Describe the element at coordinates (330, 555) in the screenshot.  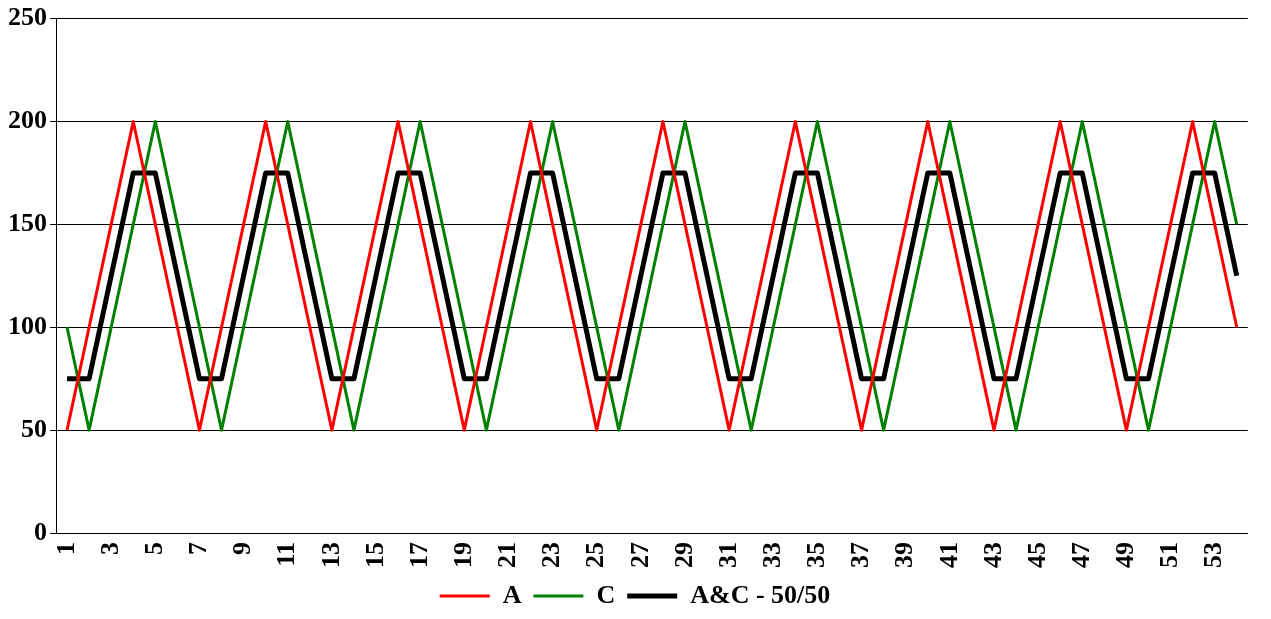
I see `x-tick-label: 13` at that location.